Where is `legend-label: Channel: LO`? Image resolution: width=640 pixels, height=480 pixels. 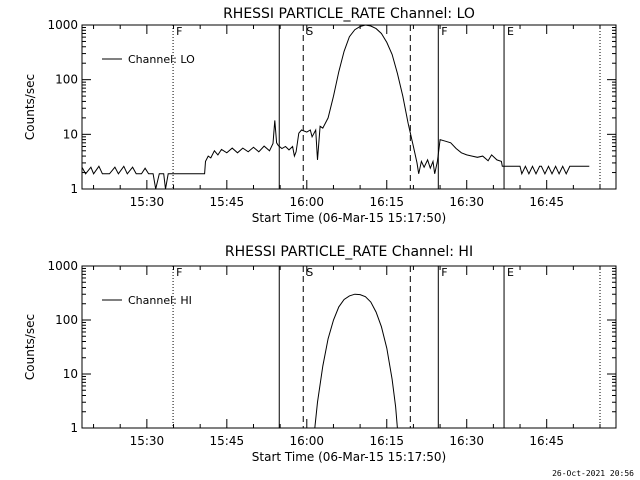 legend-label: Channel: LO is located at coordinates (161, 59).